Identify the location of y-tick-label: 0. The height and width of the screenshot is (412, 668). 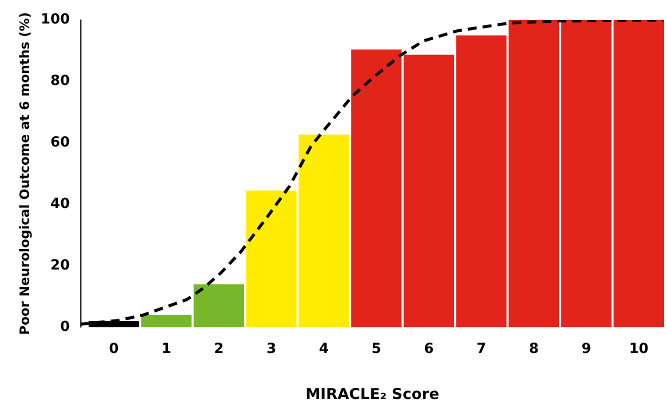
(65, 326).